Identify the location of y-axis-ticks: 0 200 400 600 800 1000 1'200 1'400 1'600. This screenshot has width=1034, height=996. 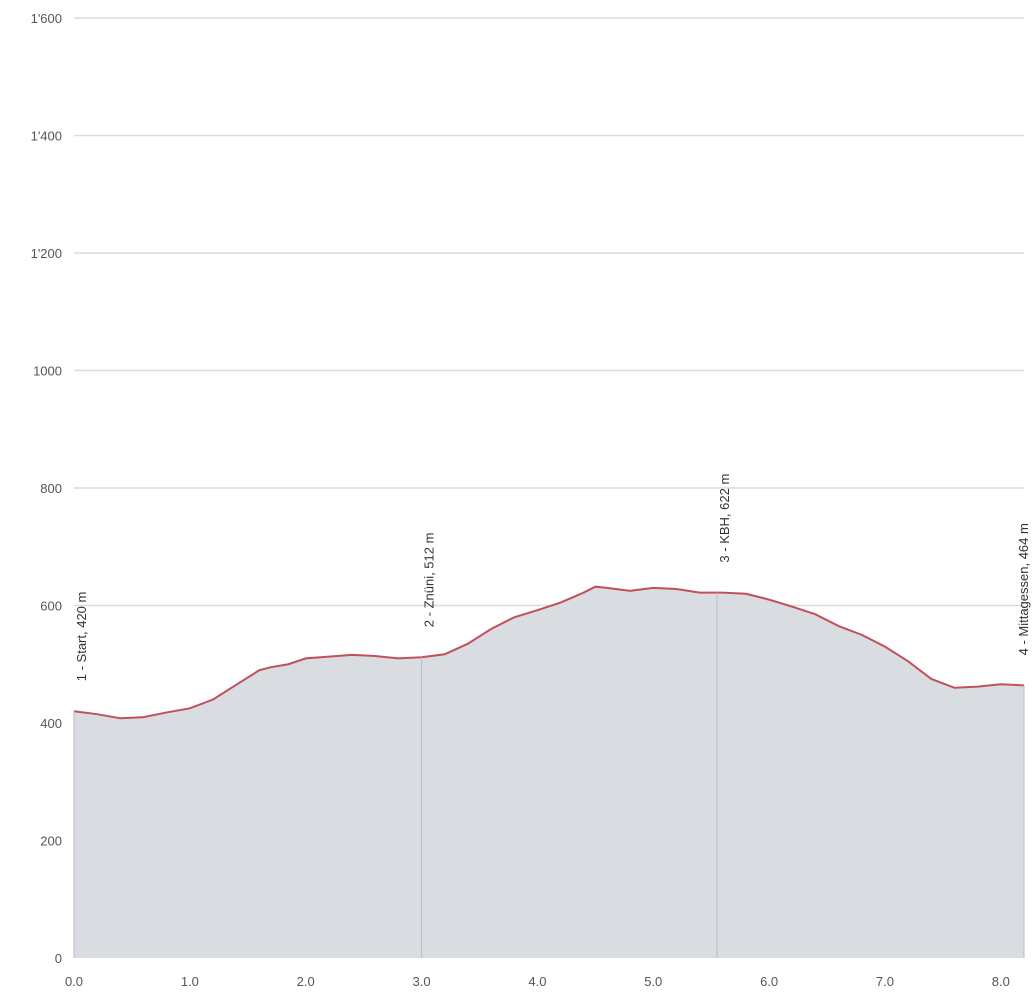
(46, 488).